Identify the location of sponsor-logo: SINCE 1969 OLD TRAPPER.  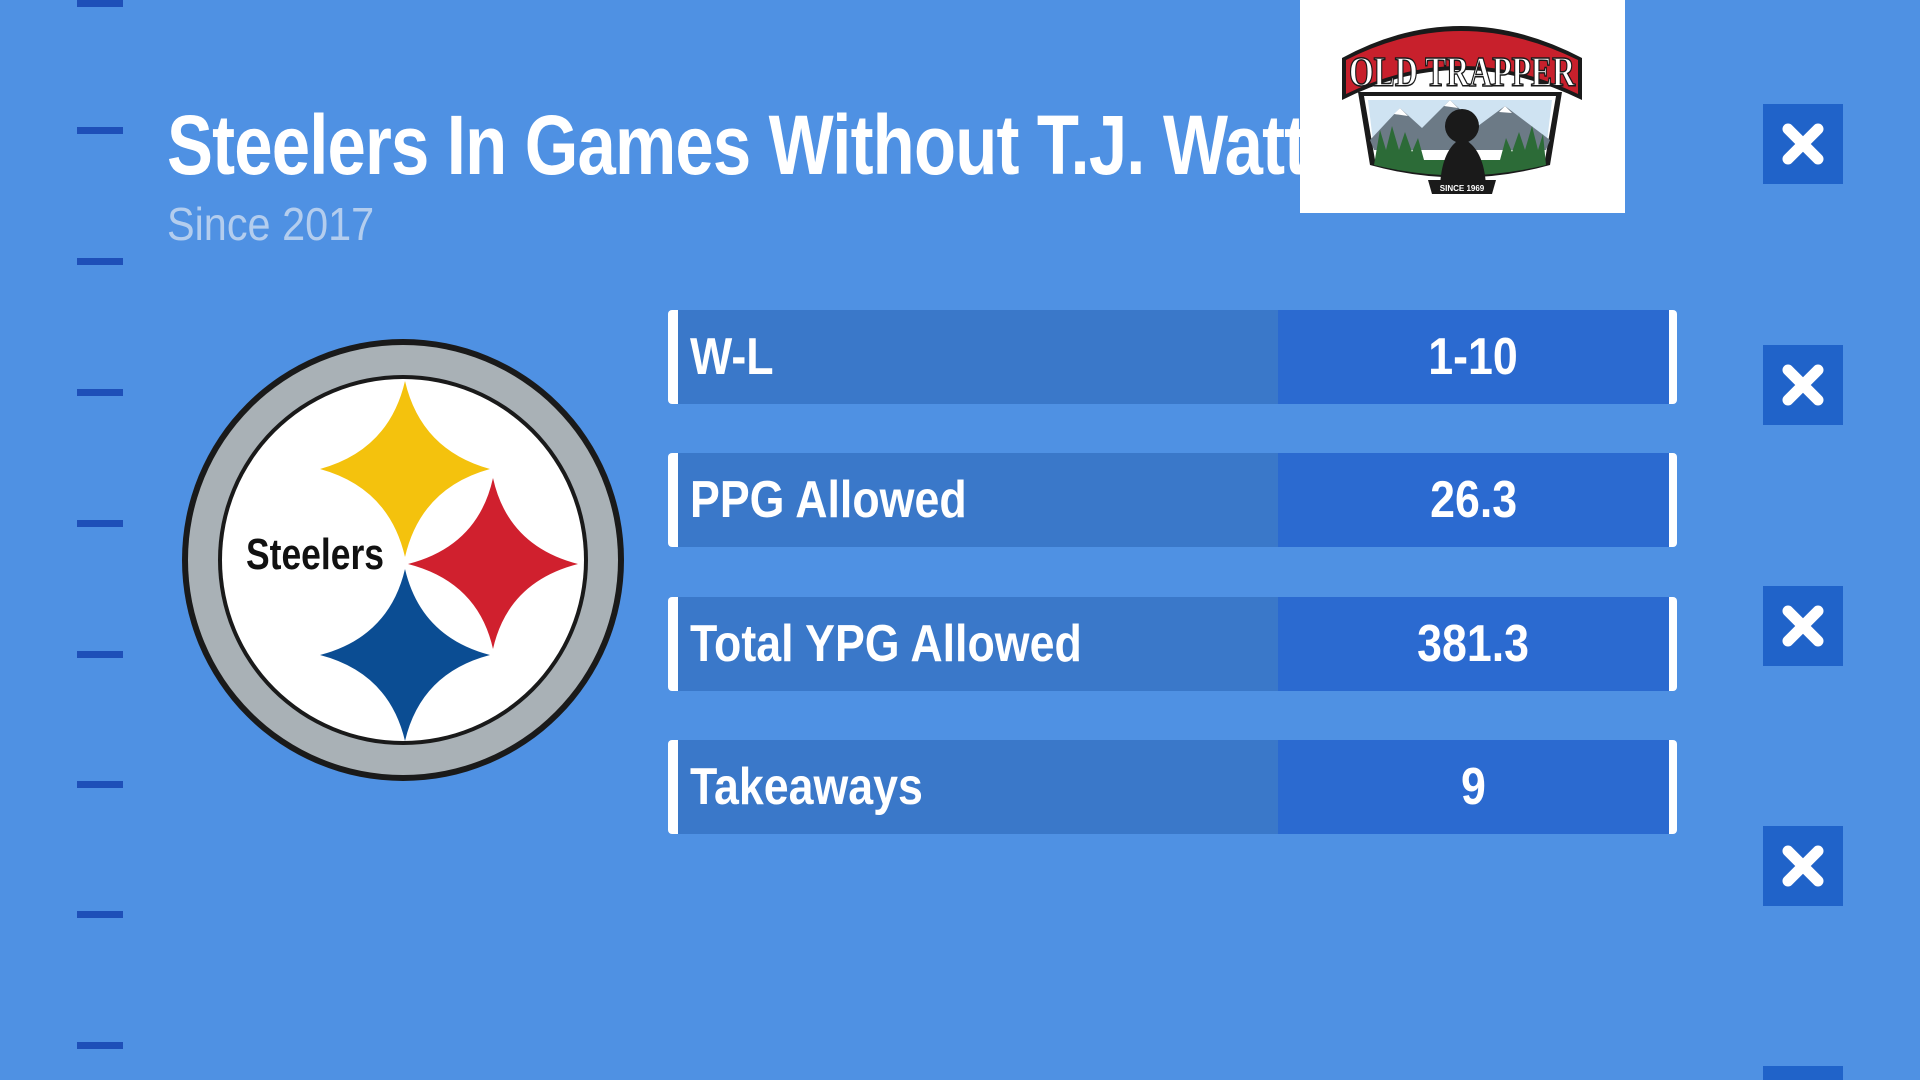
(1462, 106).